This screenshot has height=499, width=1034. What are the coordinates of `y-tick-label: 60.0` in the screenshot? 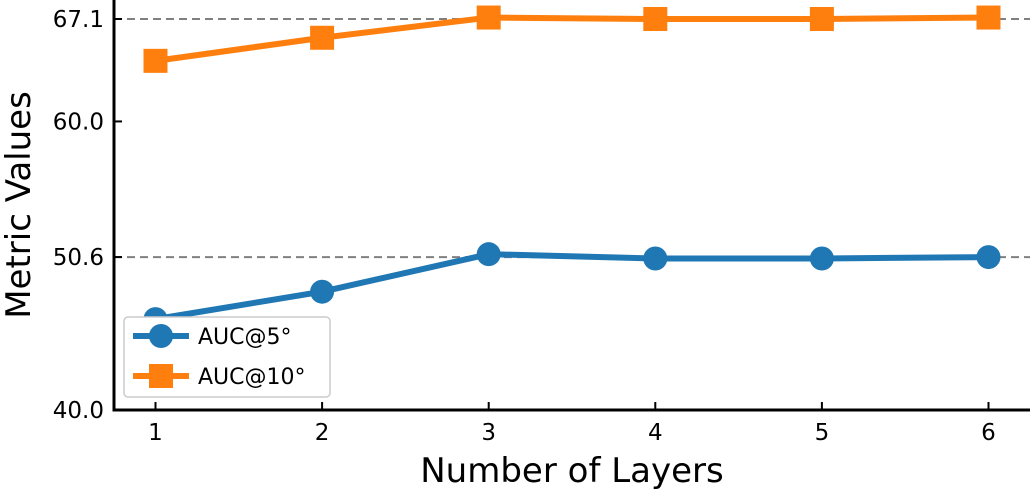 It's located at (78, 122).